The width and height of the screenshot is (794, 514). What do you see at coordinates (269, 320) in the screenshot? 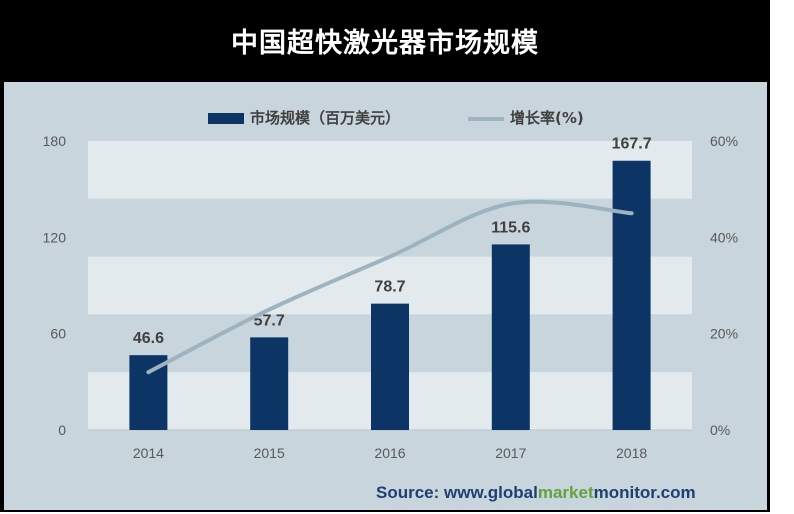
I see `bar-data-label: 57.7` at bounding box center [269, 320].